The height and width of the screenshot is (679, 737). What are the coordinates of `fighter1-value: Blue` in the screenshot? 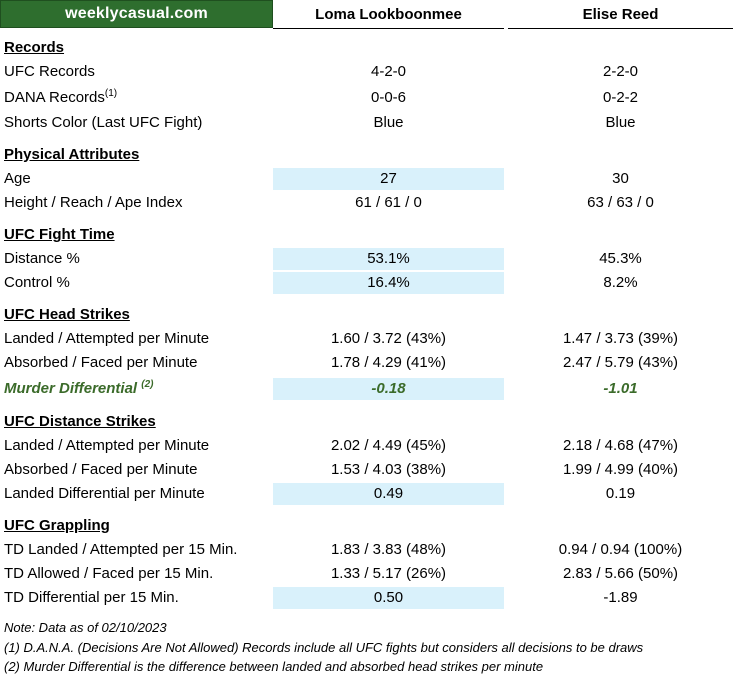 It's located at (388, 122).